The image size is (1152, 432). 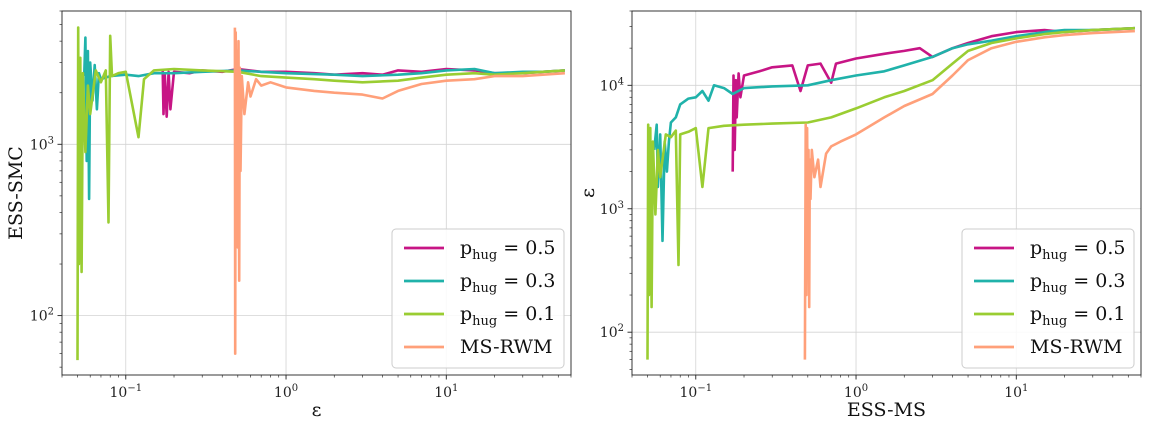 What do you see at coordinates (16, 193) in the screenshot?
I see `y-axis-label: ESS-SMC` at bounding box center [16, 193].